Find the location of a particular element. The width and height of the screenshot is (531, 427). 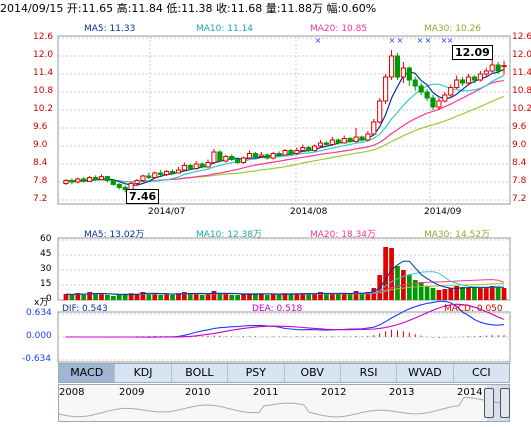

history-navigator: 2008 2009 2010 2011 2012 2013 2014 is located at coordinates (284, 403).